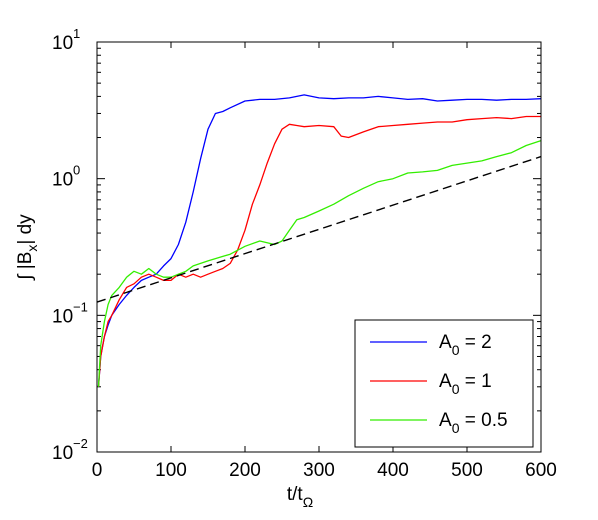  What do you see at coordinates (171, 470) in the screenshot?
I see `x-tick-label: 100` at bounding box center [171, 470].